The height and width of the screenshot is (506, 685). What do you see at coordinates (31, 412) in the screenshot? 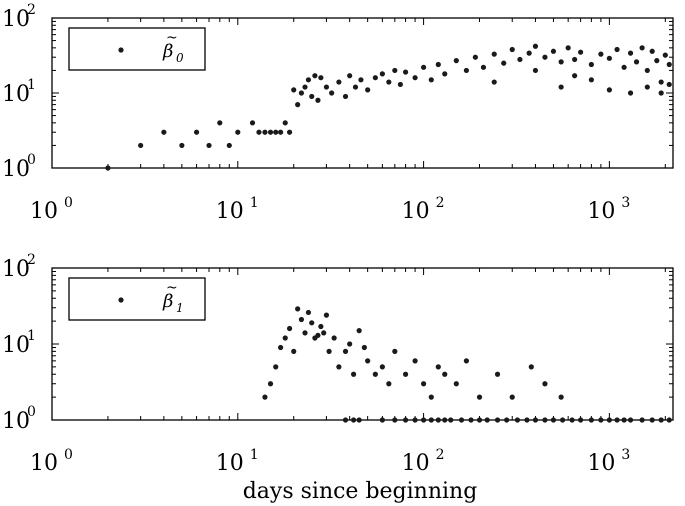
I see `y-tick-exponent: 0` at bounding box center [31, 412].